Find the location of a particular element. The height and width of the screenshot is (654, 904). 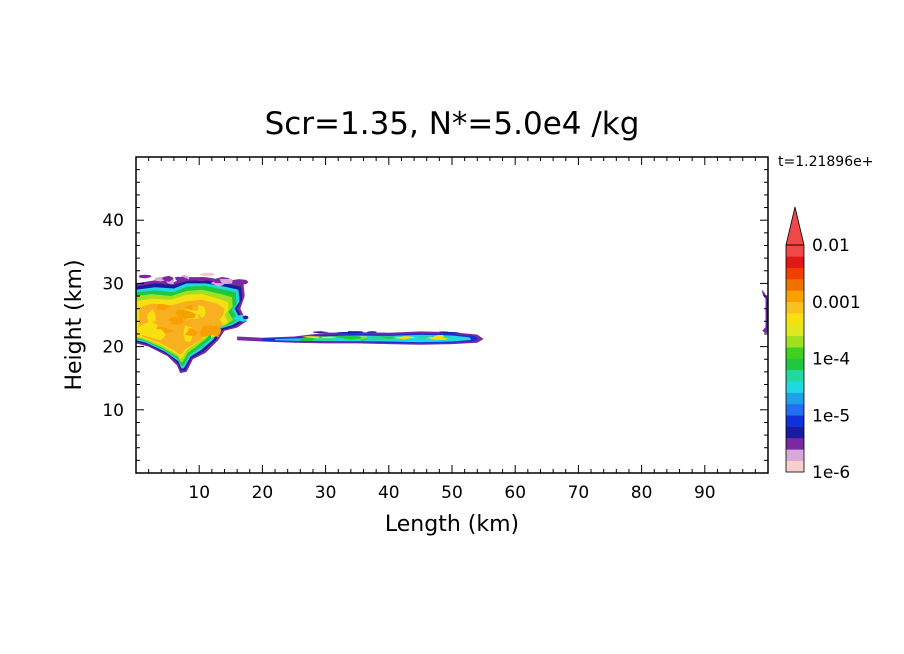

x-tick-label: 10 is located at coordinates (199, 493).